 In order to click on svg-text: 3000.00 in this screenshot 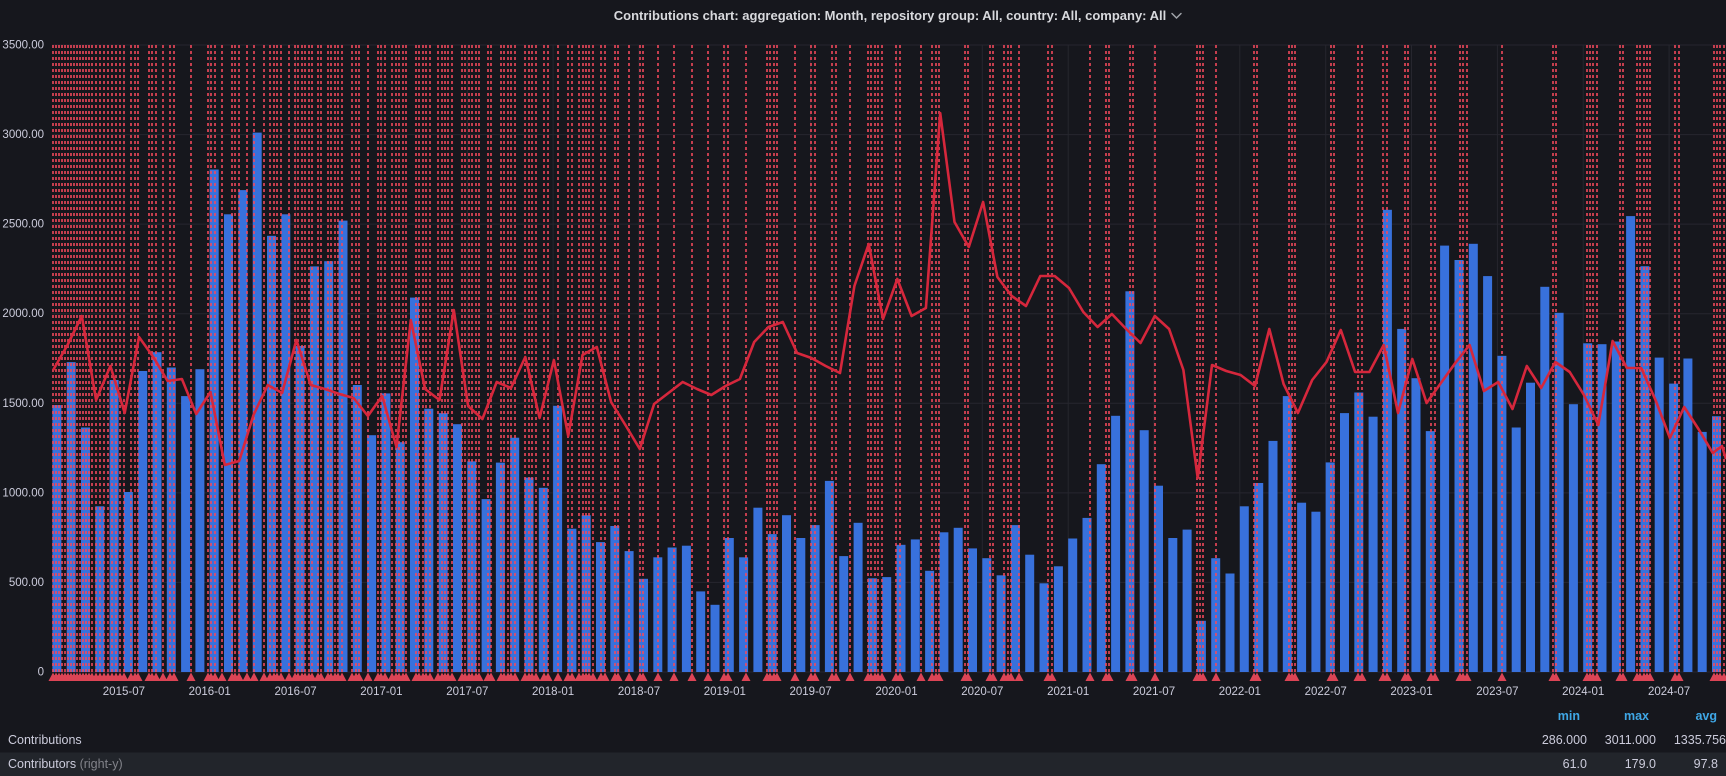, I will do `click(23, 135)`.